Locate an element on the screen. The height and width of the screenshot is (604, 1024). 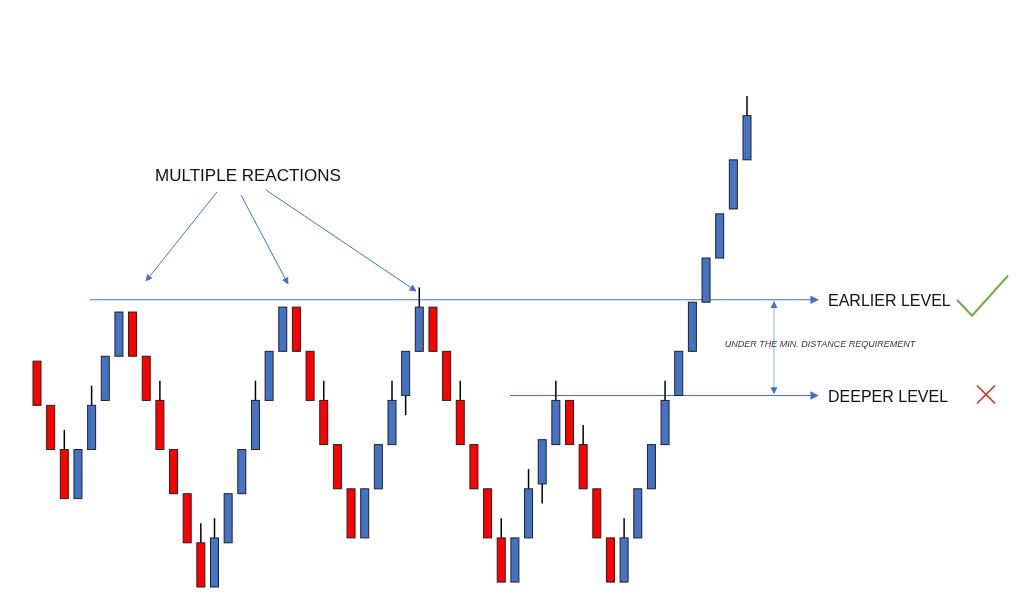
annotation: MULTIPLE REACTIONS is located at coordinates (248, 175).